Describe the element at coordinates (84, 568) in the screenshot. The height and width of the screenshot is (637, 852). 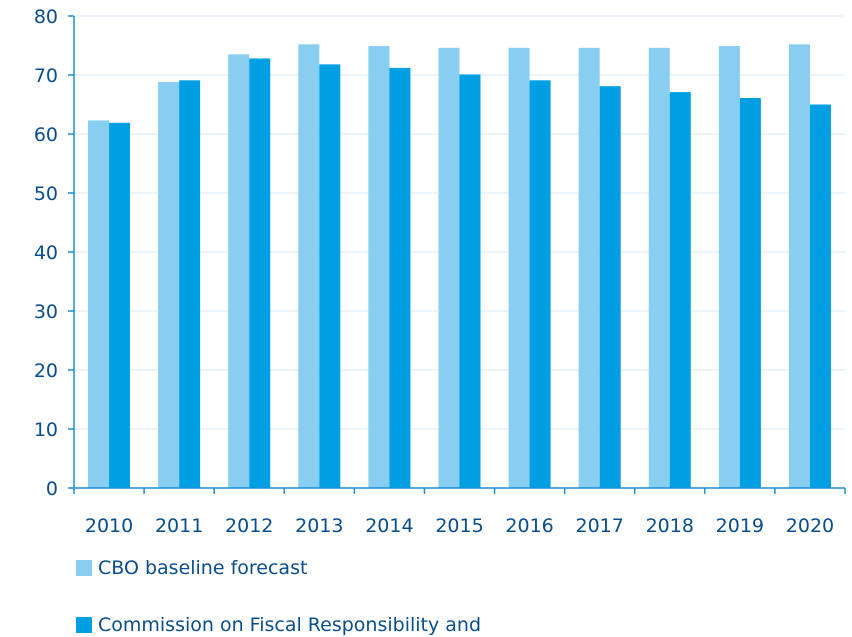
I see `legend-swatch-cbo` at that location.